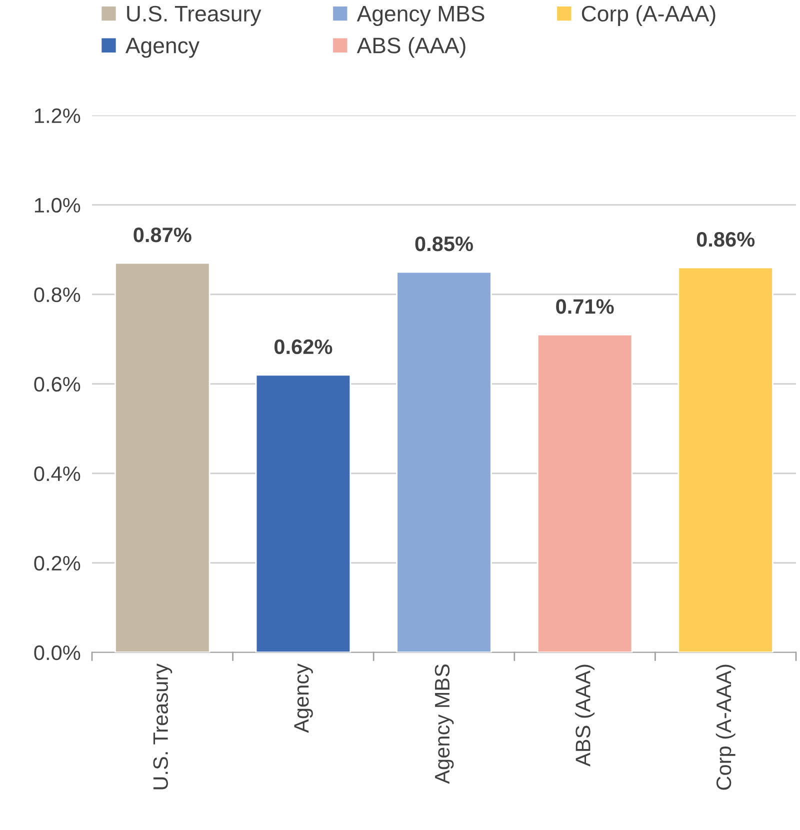  What do you see at coordinates (57, 474) in the screenshot?
I see `y-tick-label: 0.4%` at bounding box center [57, 474].